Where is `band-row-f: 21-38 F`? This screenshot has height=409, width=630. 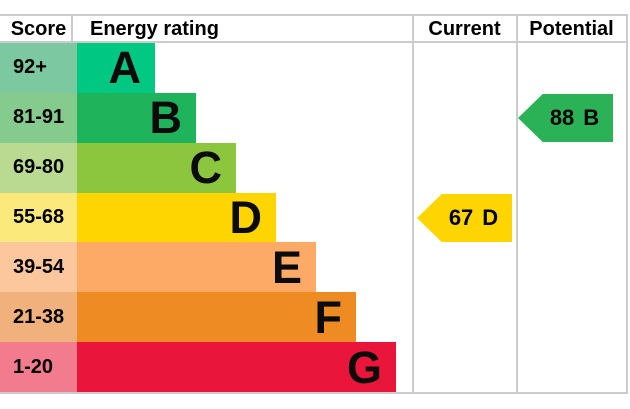
band-row-f: 21-38 F is located at coordinates (314, 317).